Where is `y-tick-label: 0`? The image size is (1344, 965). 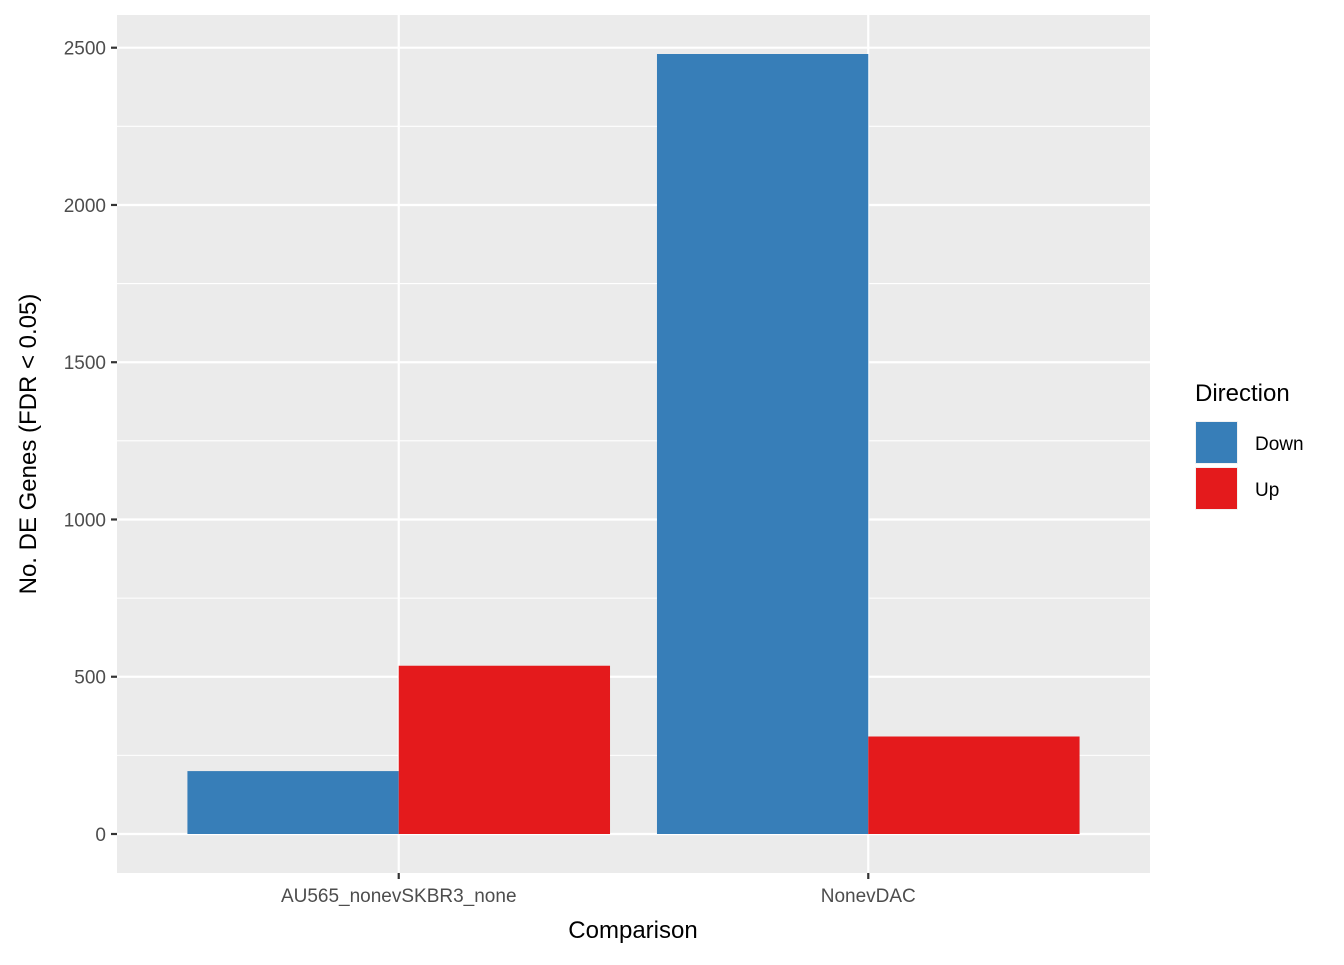 y-tick-label: 0 is located at coordinates (100, 835).